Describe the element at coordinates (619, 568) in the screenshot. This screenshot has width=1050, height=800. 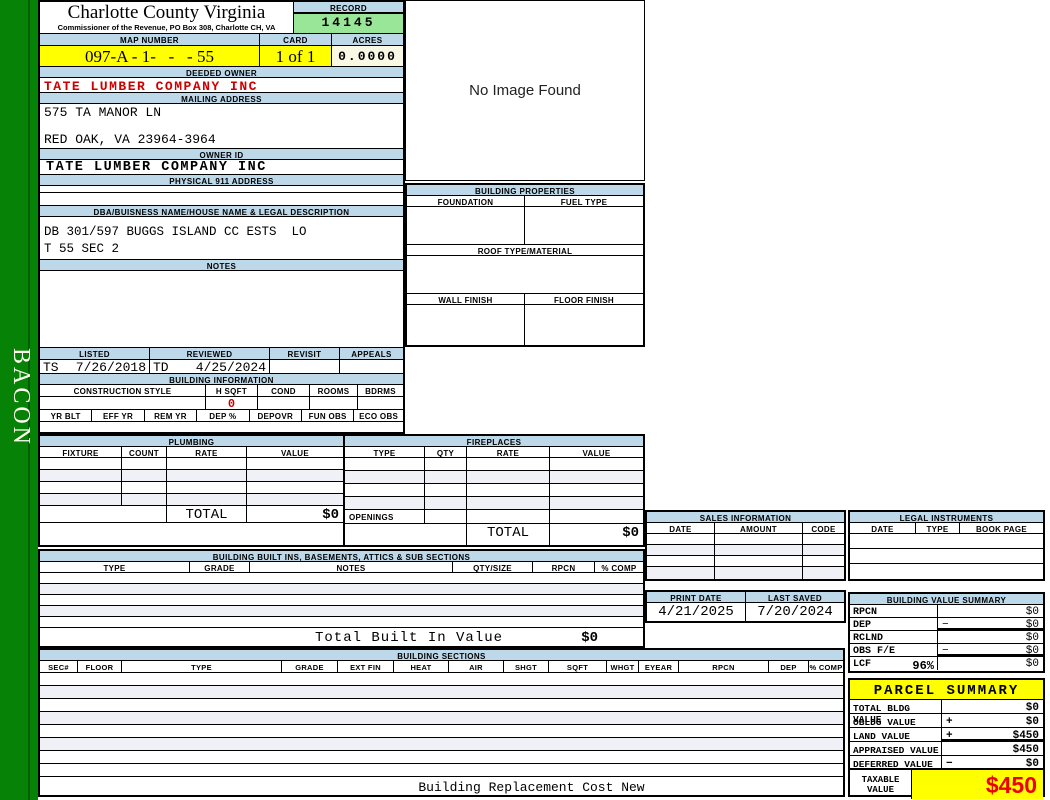
I see `bi-comp-col: % COMP` at that location.